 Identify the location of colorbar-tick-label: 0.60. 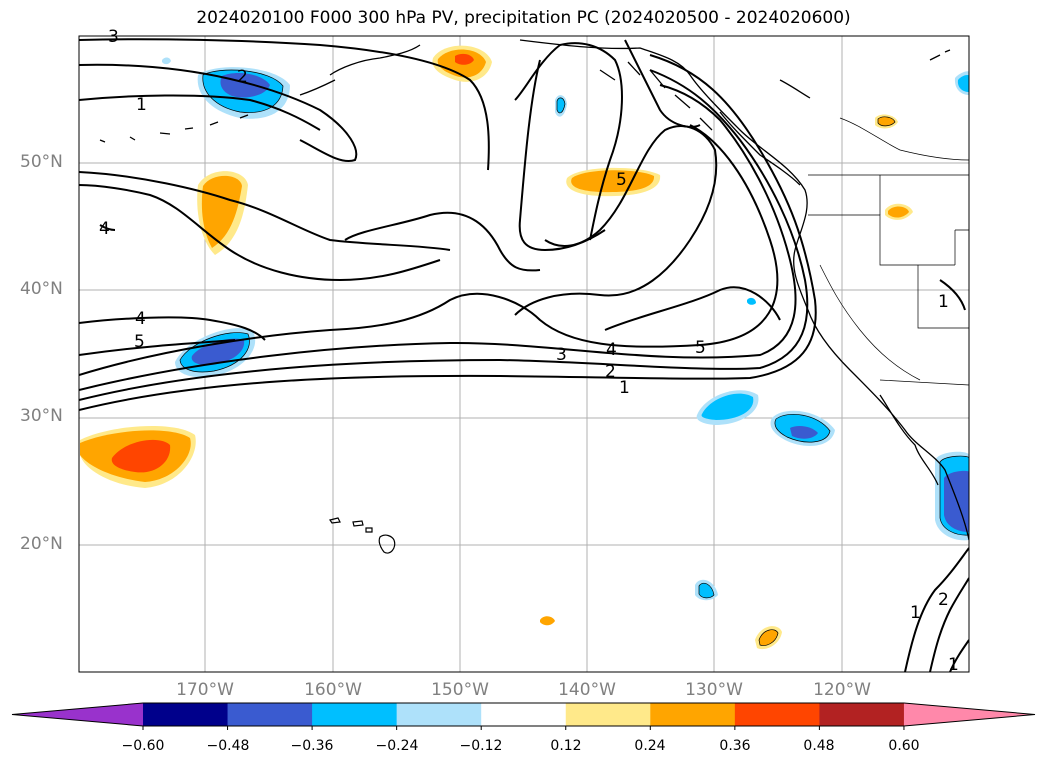
(904, 746).